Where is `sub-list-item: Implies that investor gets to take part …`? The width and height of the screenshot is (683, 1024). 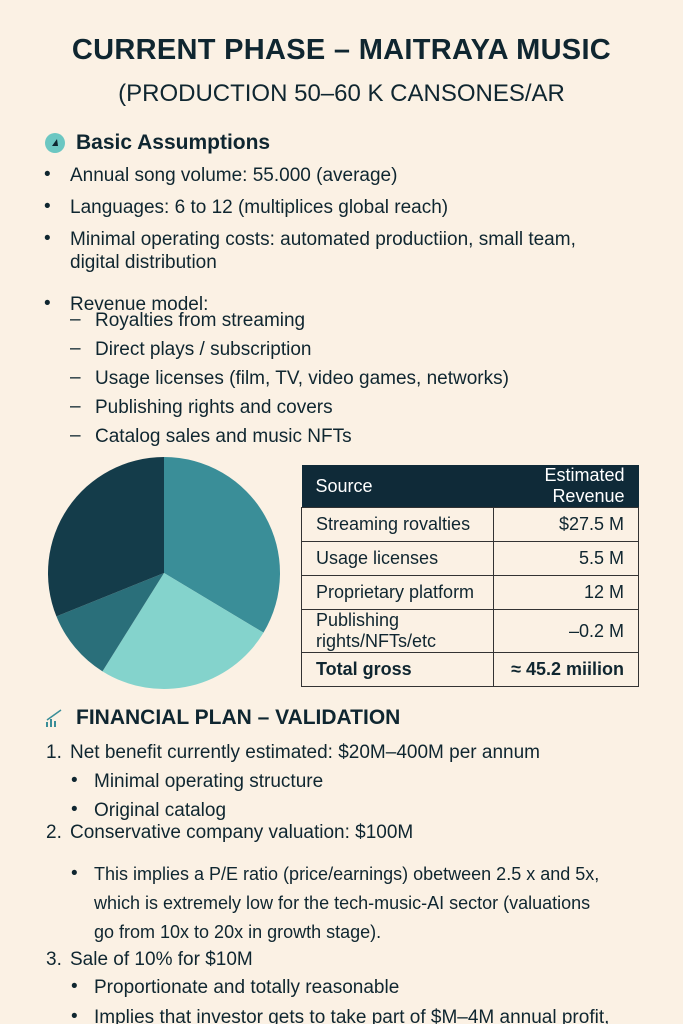 sub-list-item: Implies that investor gets to take part … is located at coordinates (352, 1015).